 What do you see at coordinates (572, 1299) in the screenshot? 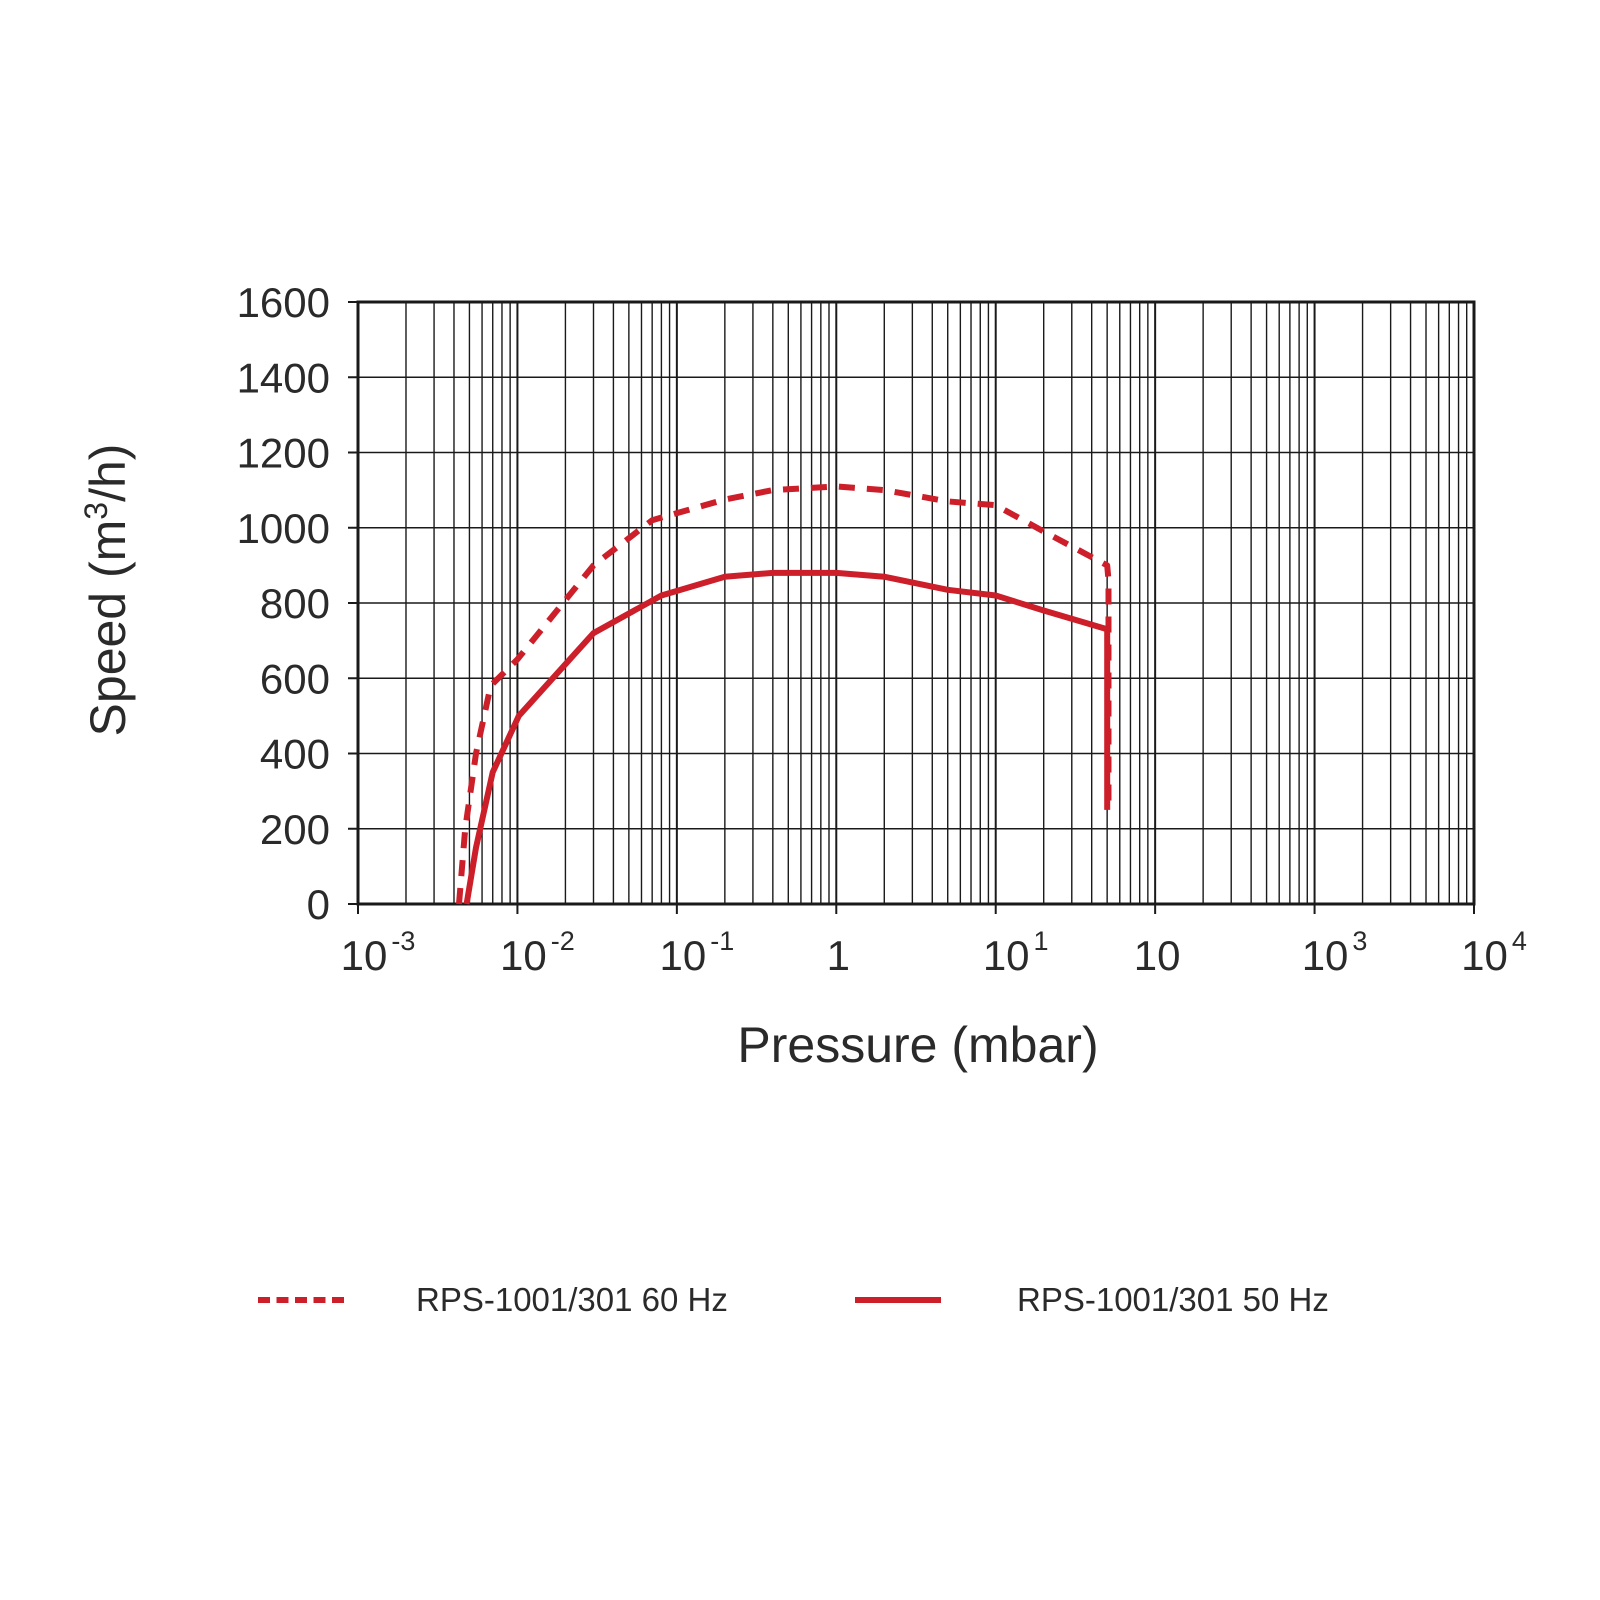
I see `legend-label-60hz: RPS-1001/301 60 Hz` at bounding box center [572, 1299].